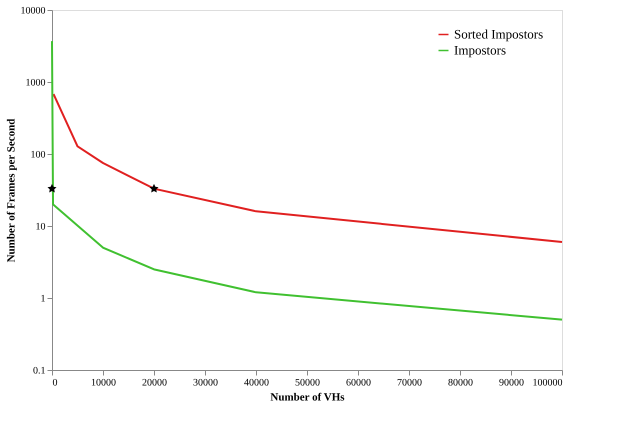  What do you see at coordinates (205, 383) in the screenshot?
I see `x-tick-label: 30000` at bounding box center [205, 383].